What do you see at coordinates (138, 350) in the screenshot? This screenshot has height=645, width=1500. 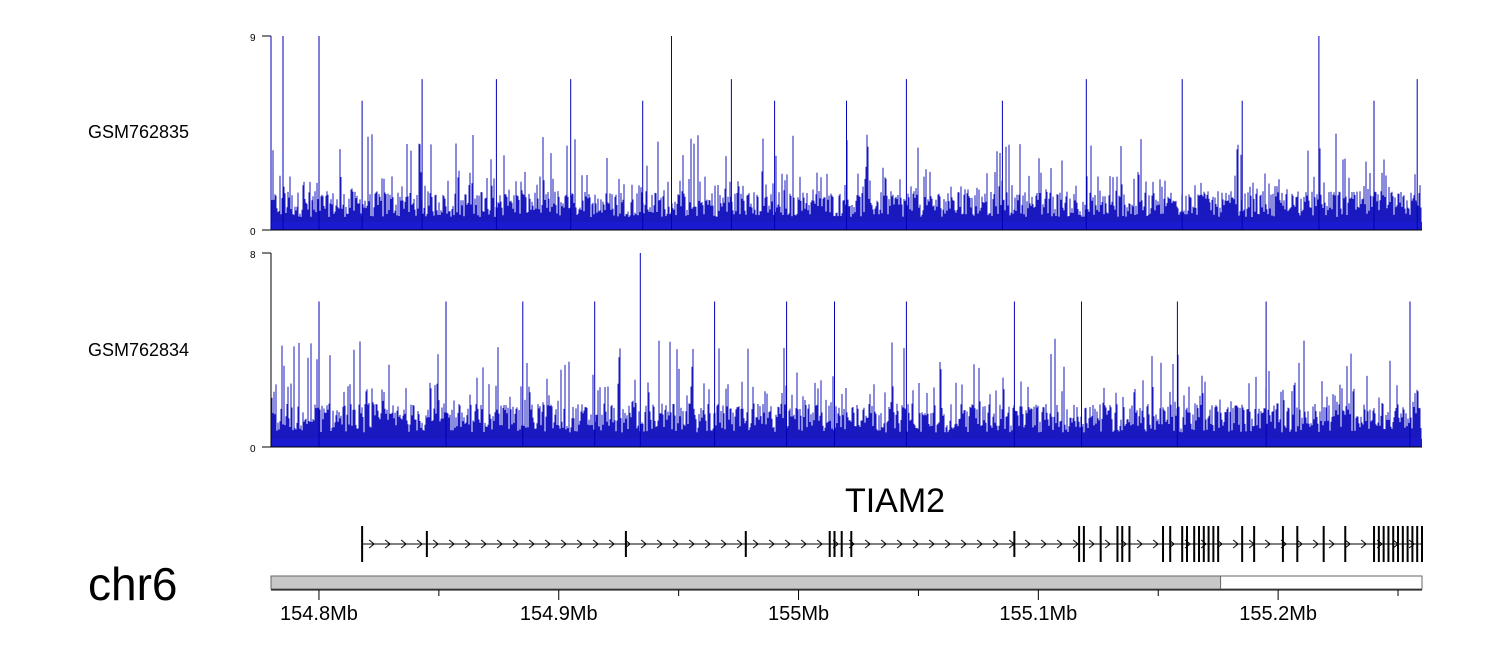 I see `track-label-gsm762834: GSM762834` at bounding box center [138, 350].